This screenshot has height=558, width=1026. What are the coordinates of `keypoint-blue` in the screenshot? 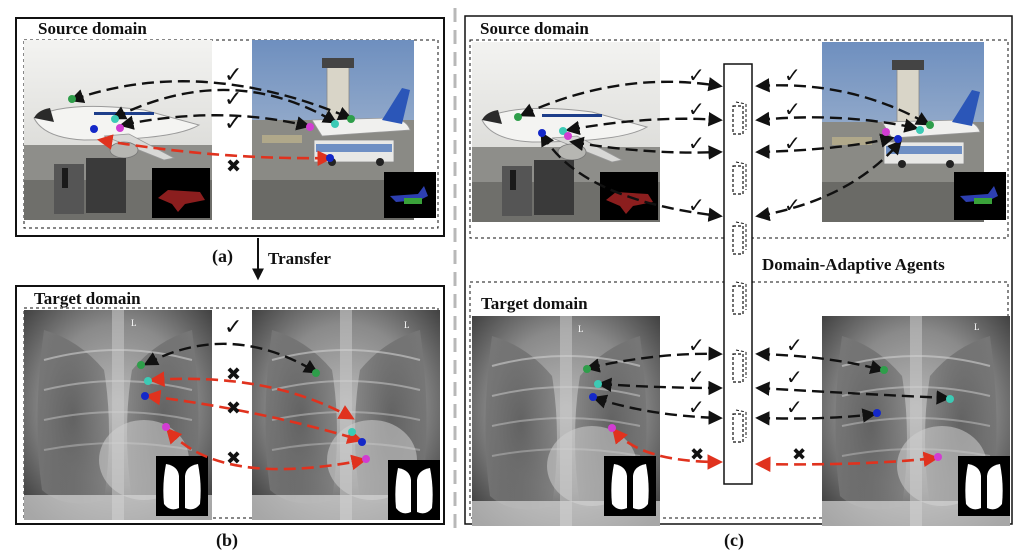 It's located at (94, 129).